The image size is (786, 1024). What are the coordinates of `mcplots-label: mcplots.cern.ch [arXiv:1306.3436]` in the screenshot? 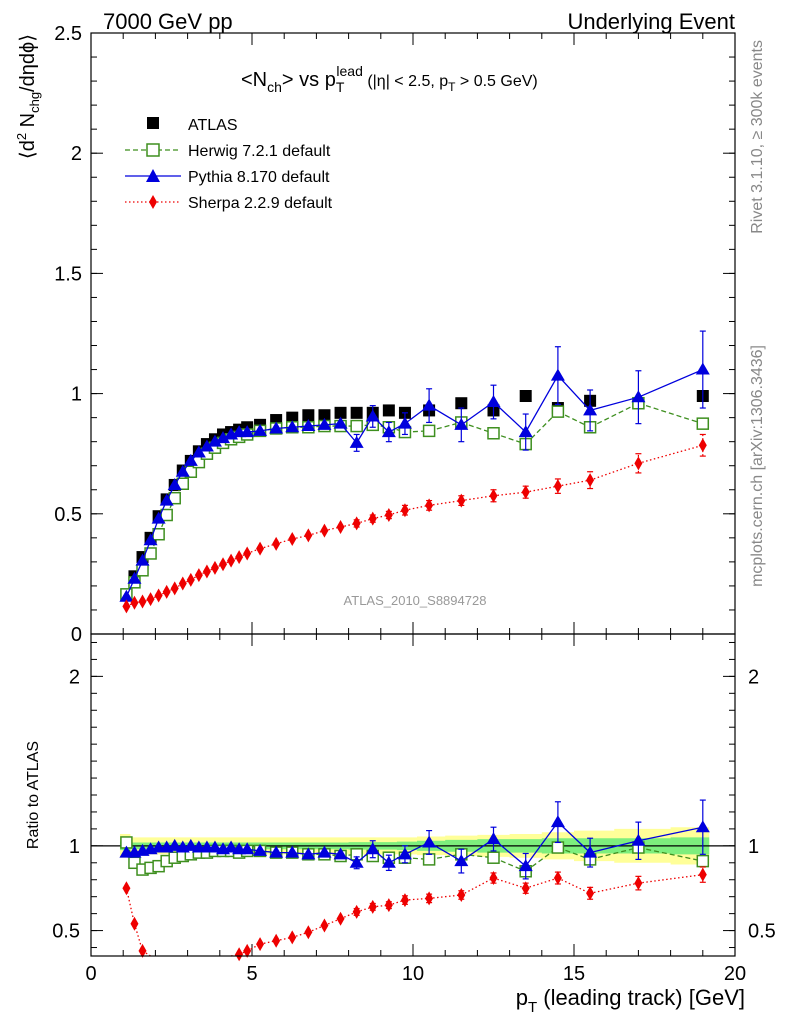 It's located at (757, 466).